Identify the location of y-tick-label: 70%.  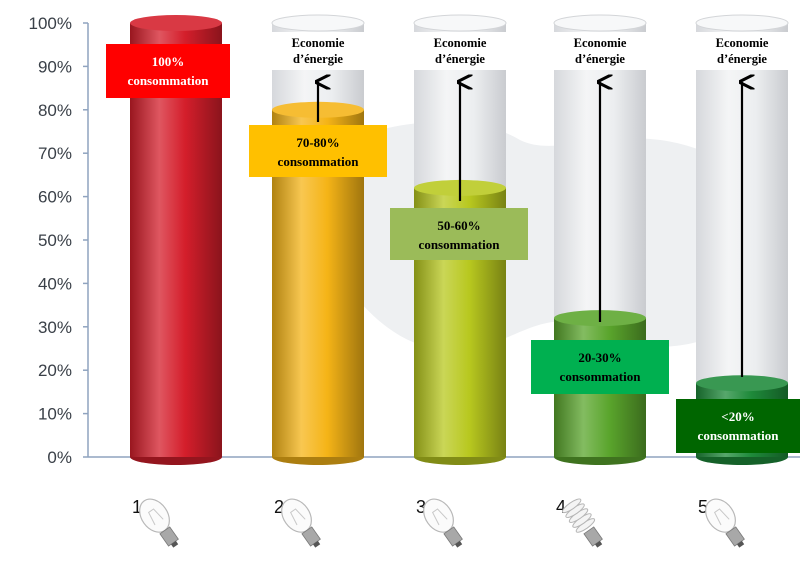
(55, 153).